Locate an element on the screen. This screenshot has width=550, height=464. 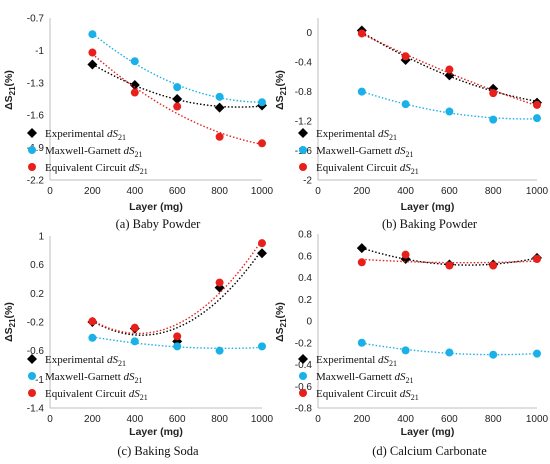
y-tick-label: -2 is located at coordinates (307, 181).